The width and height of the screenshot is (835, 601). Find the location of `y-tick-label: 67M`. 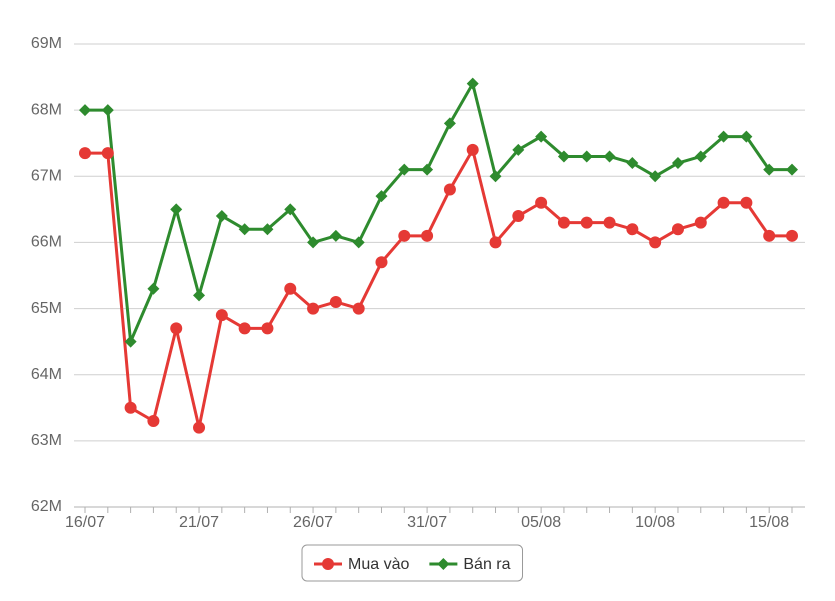

y-tick-label: 67M is located at coordinates (46, 176).